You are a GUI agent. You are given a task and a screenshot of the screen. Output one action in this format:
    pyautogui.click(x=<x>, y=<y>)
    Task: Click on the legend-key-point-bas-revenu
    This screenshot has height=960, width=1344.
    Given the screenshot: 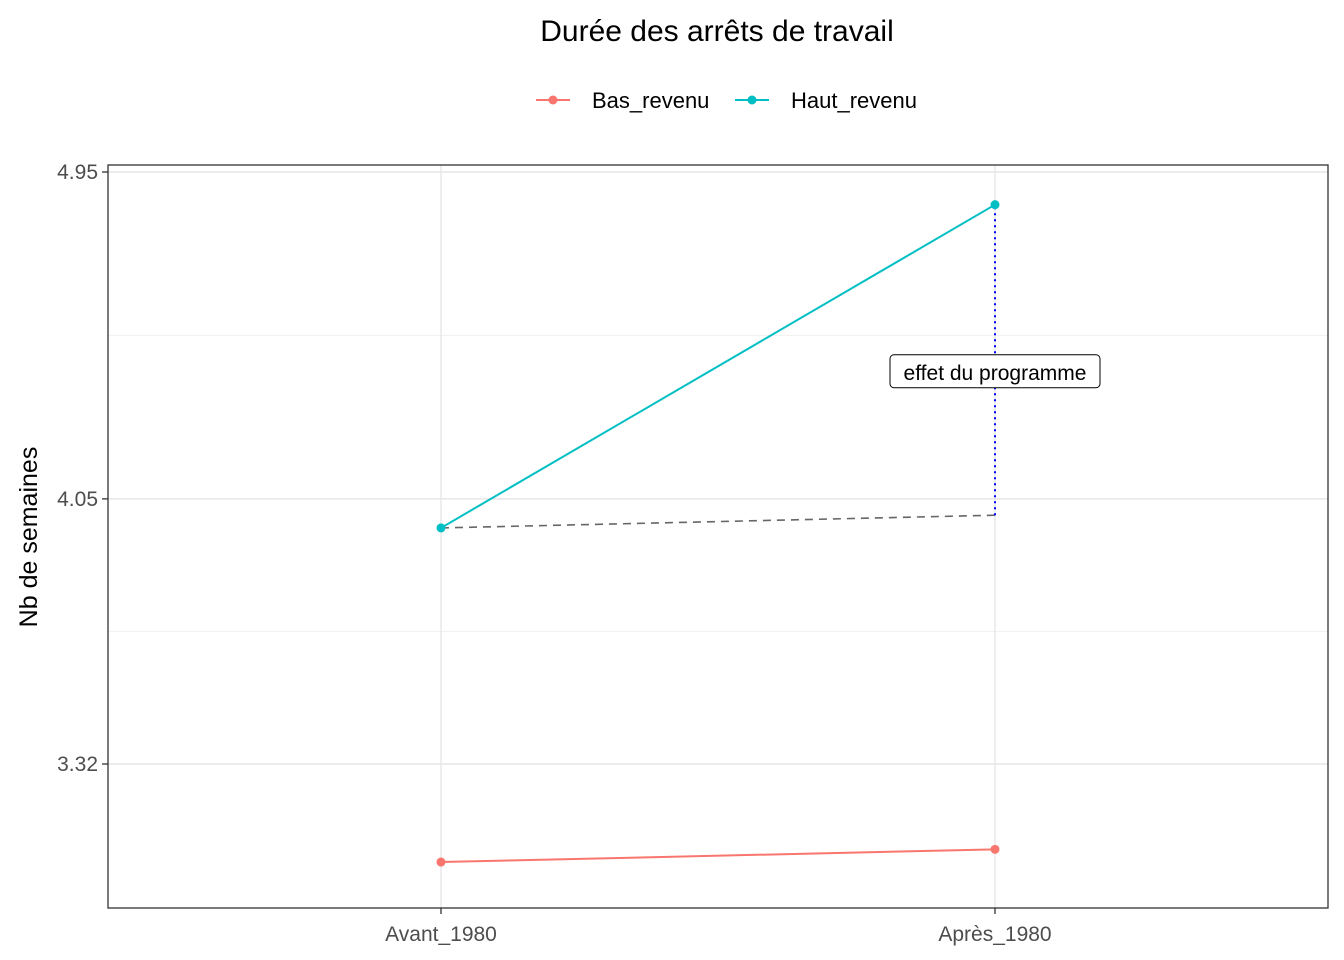 What is the action you would take?
    pyautogui.click(x=553, y=100)
    